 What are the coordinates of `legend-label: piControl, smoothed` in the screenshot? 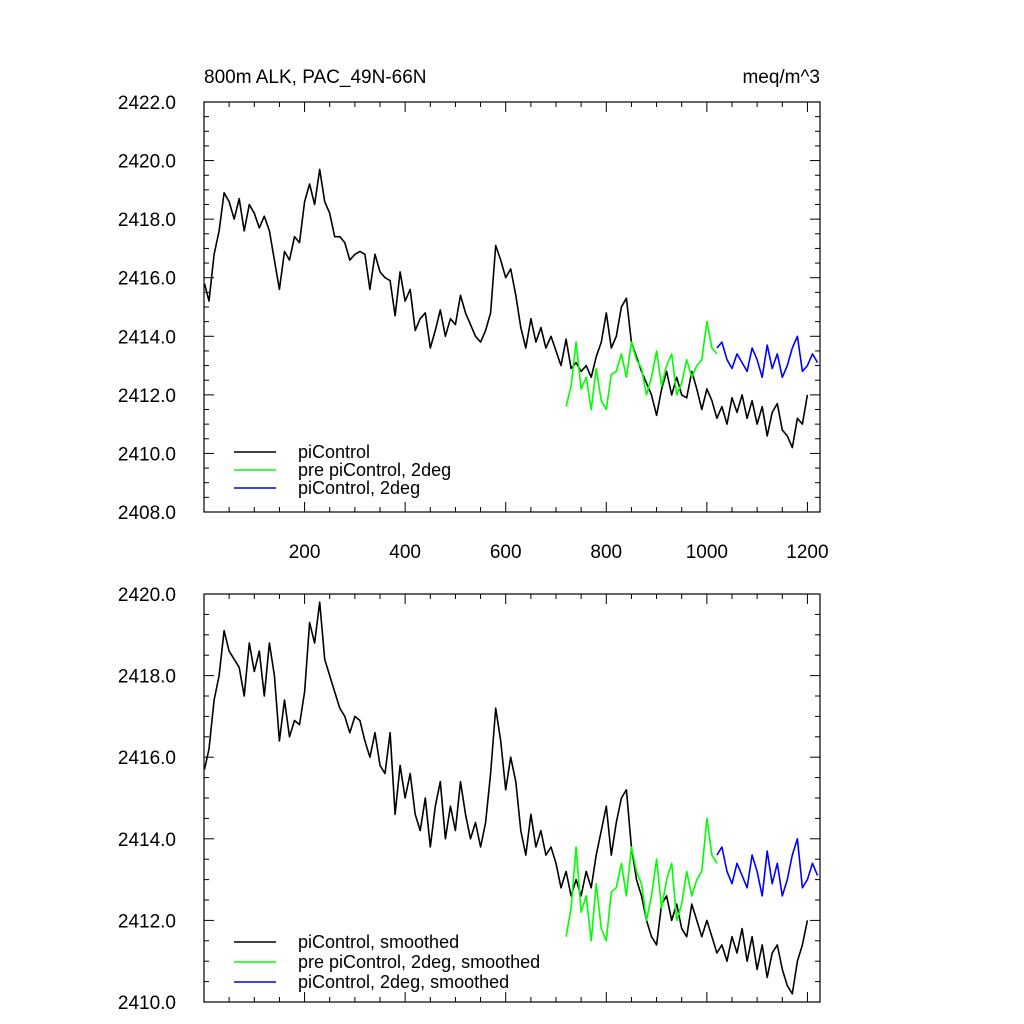 It's located at (378, 942).